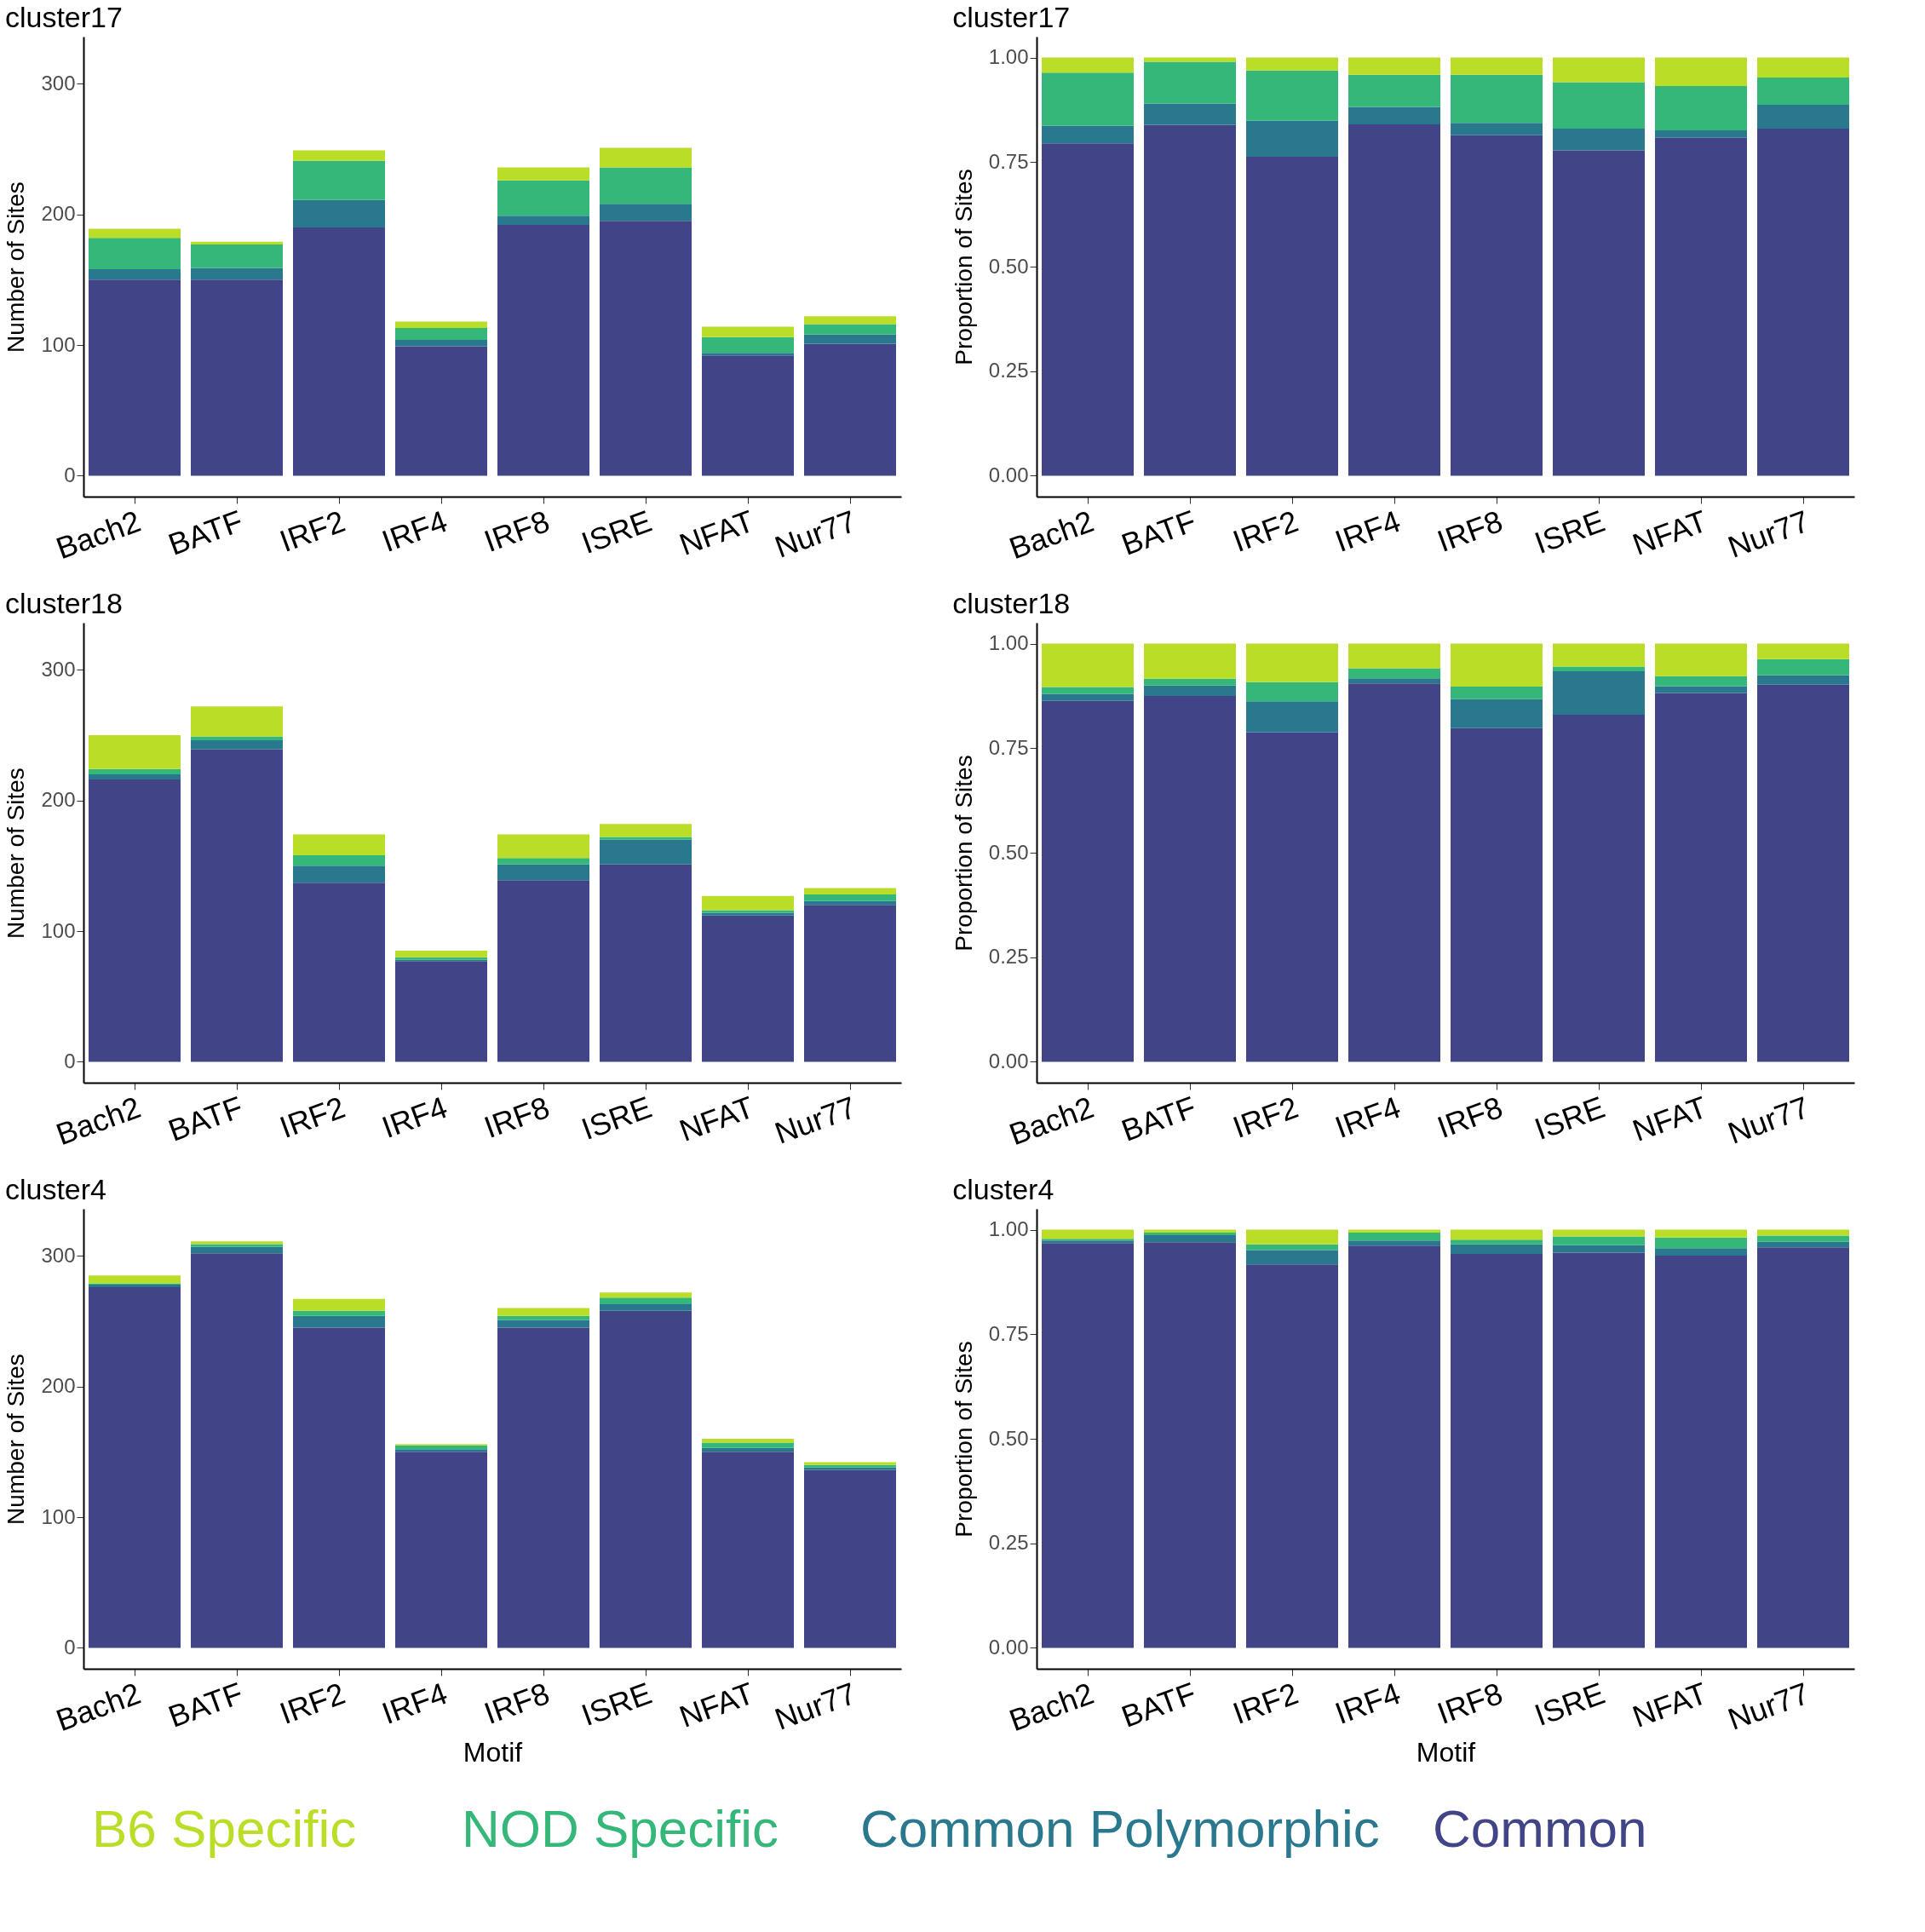 The height and width of the screenshot is (1932, 1925). Describe the element at coordinates (16, 267) in the screenshot. I see `y-axis-title: Number of Sites` at that location.